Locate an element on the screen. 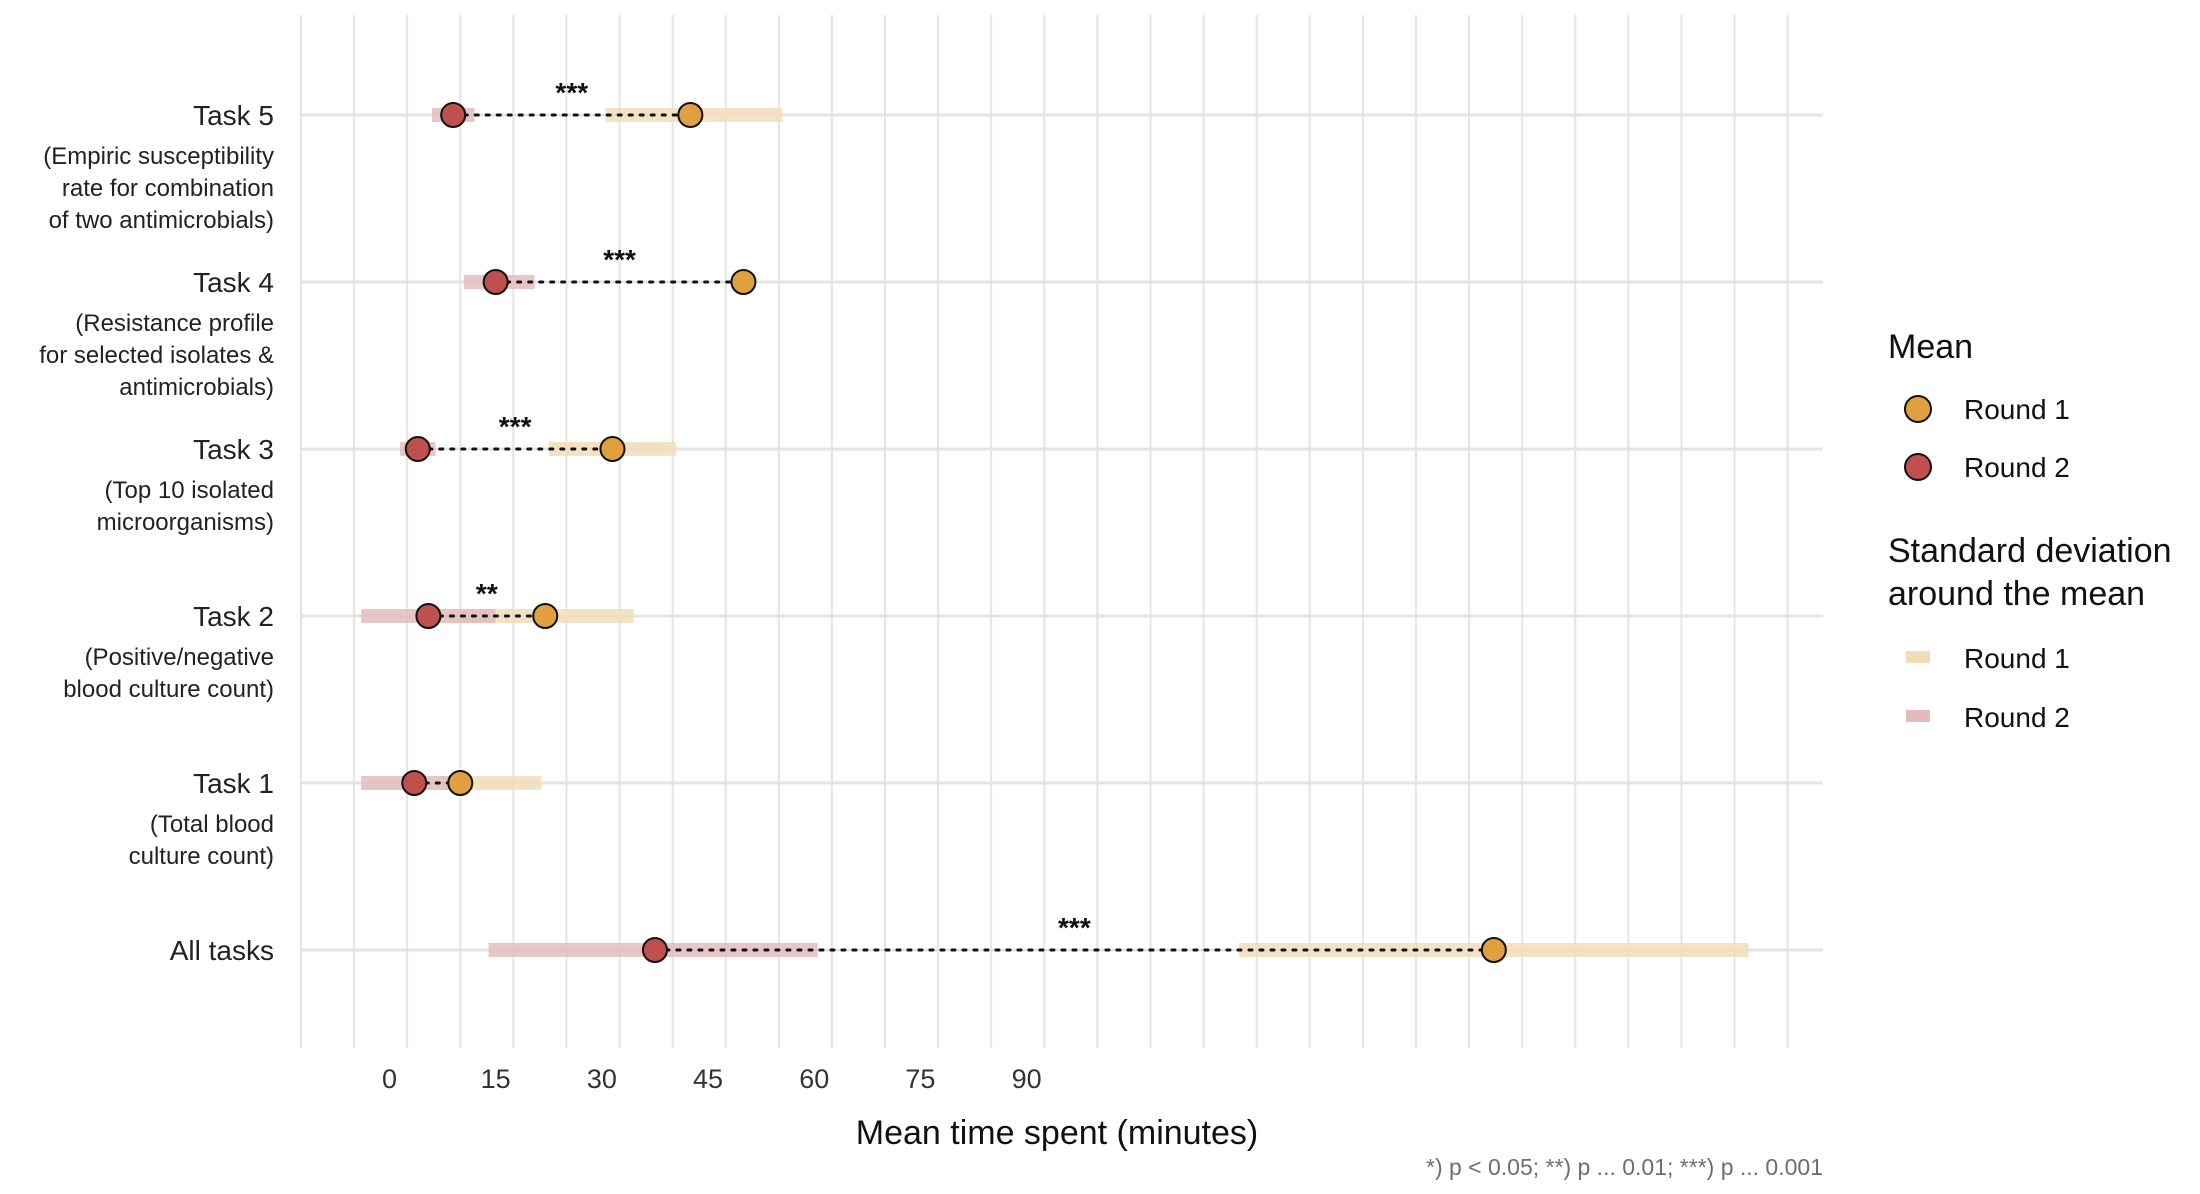  category-title: Task 5 is located at coordinates (233, 115).